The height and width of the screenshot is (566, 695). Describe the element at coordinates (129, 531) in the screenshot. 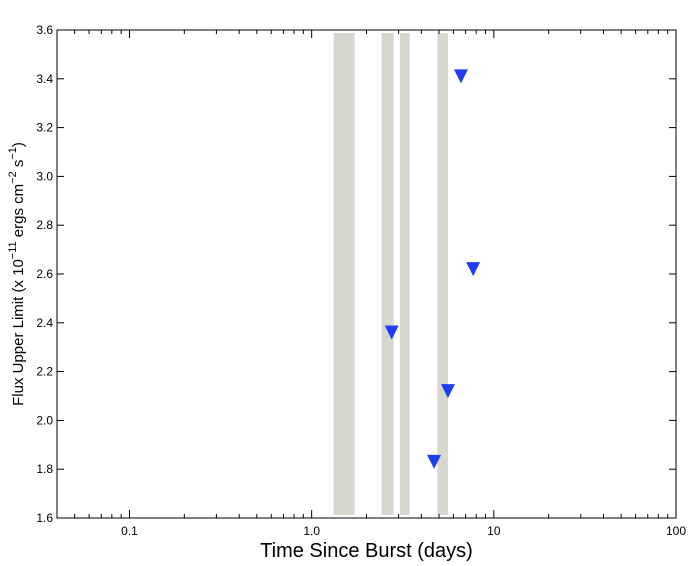

I see `x-tick-label: 0.1` at that location.